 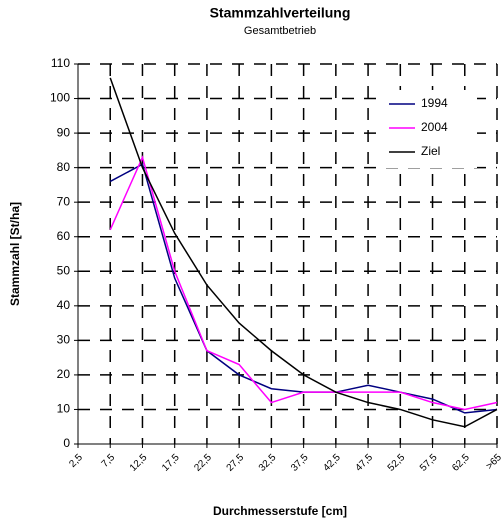 I want to click on legend-label: 2004, so click(x=434, y=127).